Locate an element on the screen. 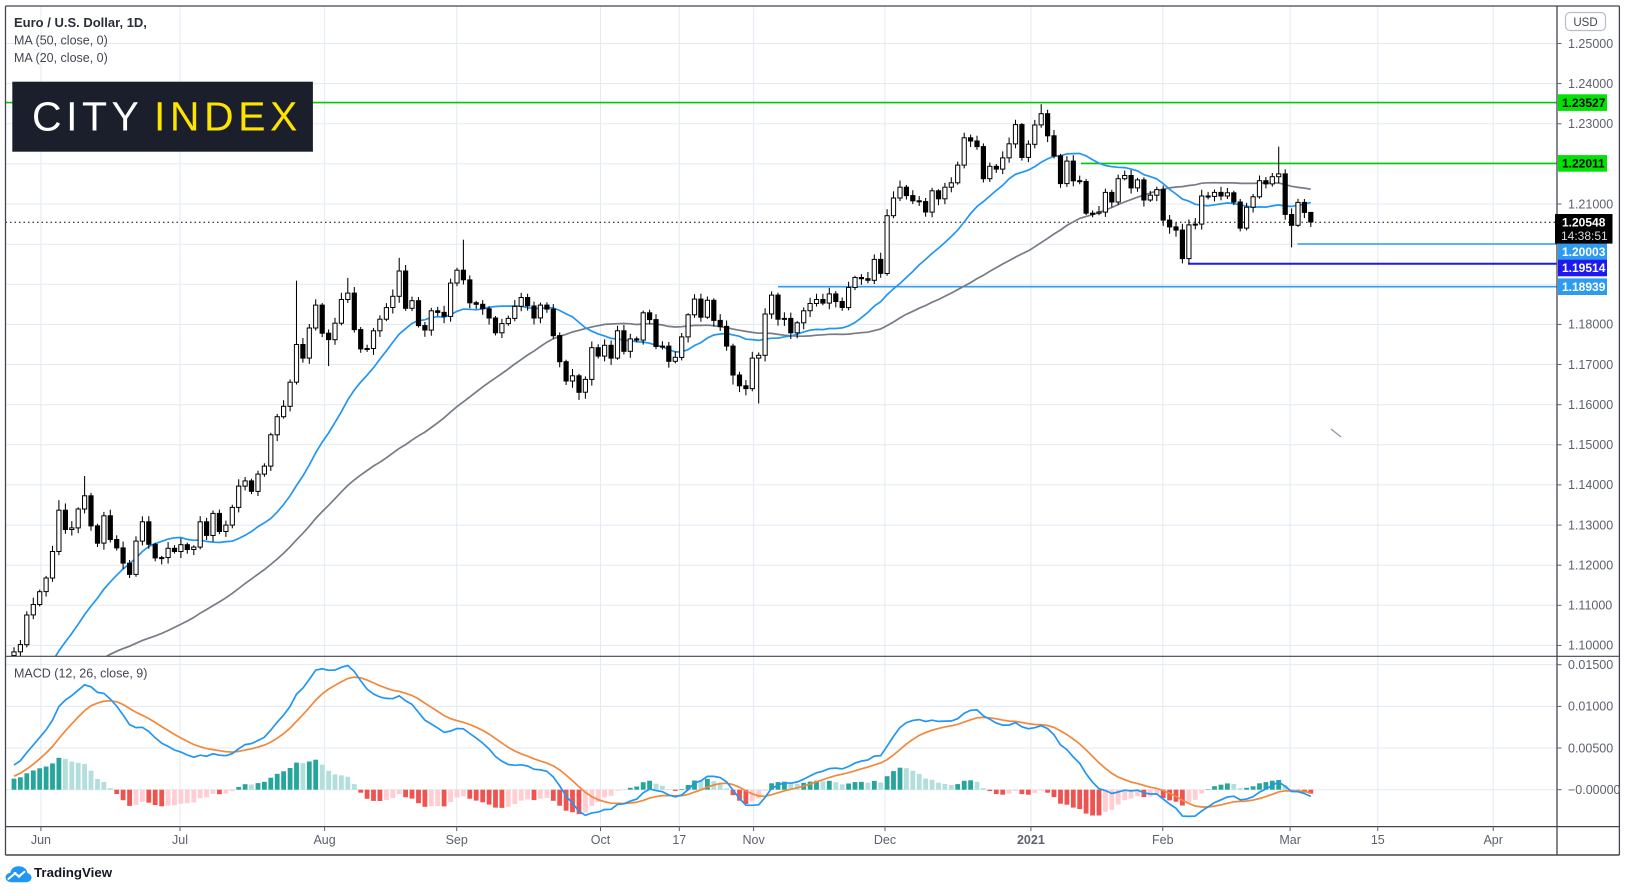  svg-text: CITY is located at coordinates (87, 117).